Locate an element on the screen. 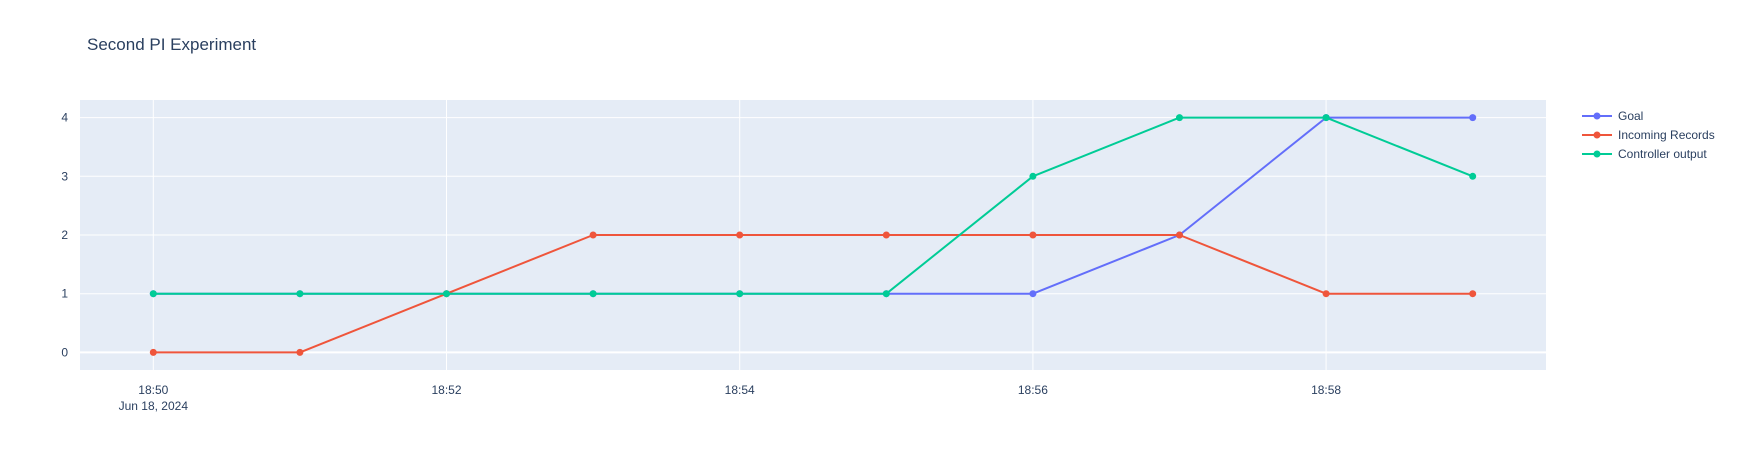 The height and width of the screenshot is (455, 1740). x-tick-label: 18:54 is located at coordinates (740, 390).